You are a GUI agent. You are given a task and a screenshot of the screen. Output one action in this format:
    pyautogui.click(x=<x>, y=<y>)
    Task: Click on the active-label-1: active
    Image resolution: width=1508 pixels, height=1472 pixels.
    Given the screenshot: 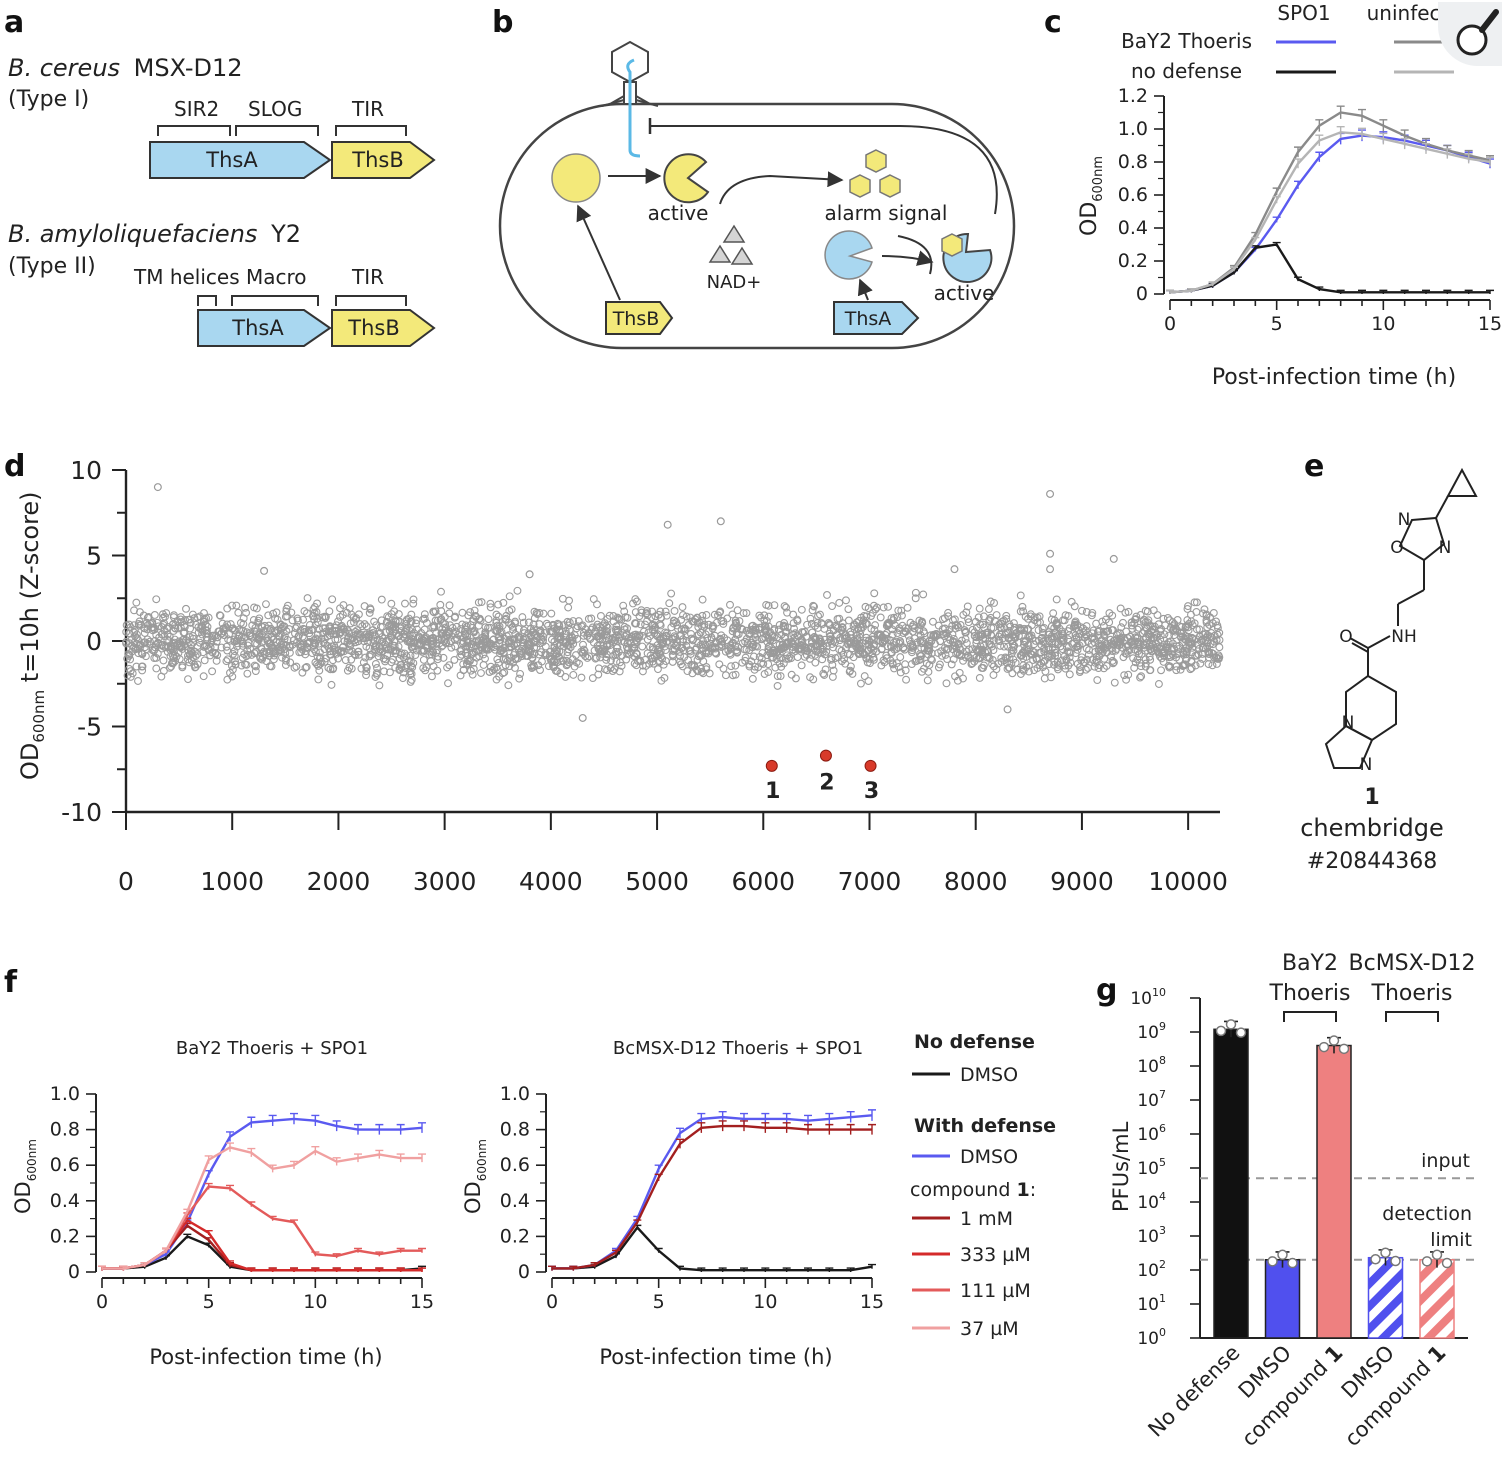 What is the action you would take?
    pyautogui.click(x=678, y=213)
    